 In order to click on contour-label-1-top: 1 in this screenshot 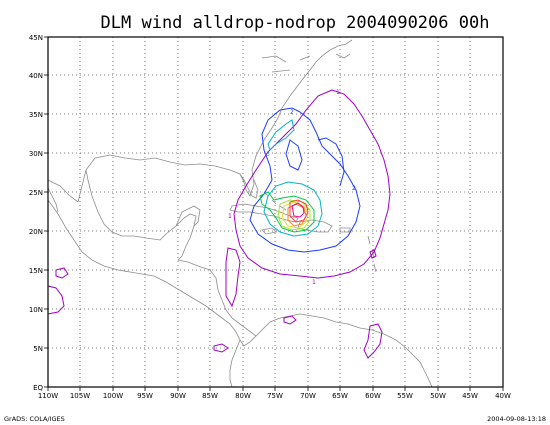, I will do `click(338, 92)`.